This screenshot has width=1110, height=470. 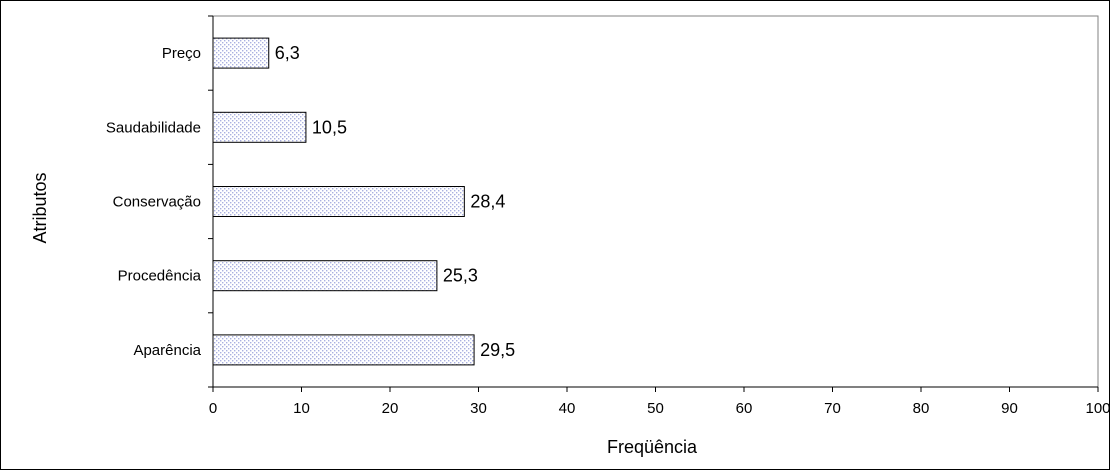 What do you see at coordinates (832, 408) in the screenshot?
I see `x-tick-label: 70` at bounding box center [832, 408].